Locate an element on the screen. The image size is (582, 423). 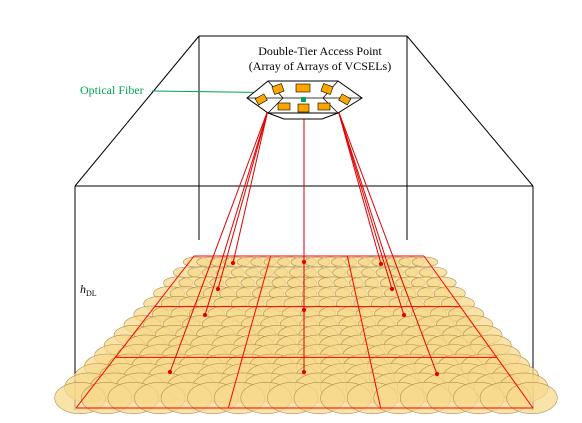
optical-fiber-label: Optical Fiber is located at coordinates (112, 90).